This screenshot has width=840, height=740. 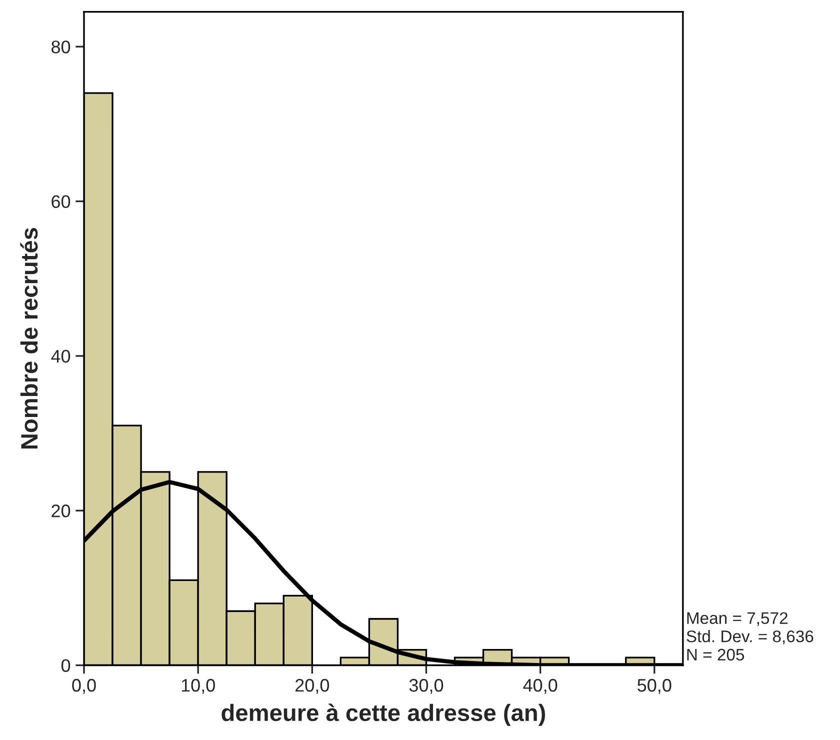 What do you see at coordinates (384, 715) in the screenshot?
I see `x-axis-title: demeure à cette adresse (an)` at bounding box center [384, 715].